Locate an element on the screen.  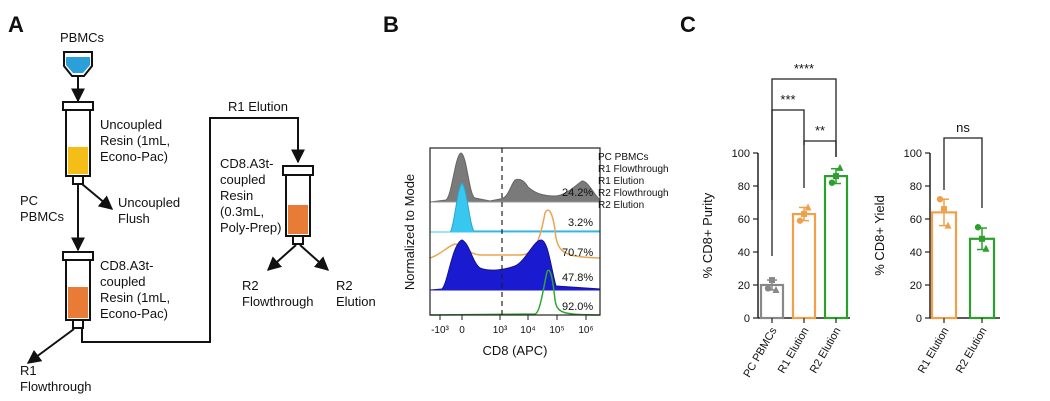
legend-r2-flowthrough: R2 Flowthrough is located at coordinates (633, 193).